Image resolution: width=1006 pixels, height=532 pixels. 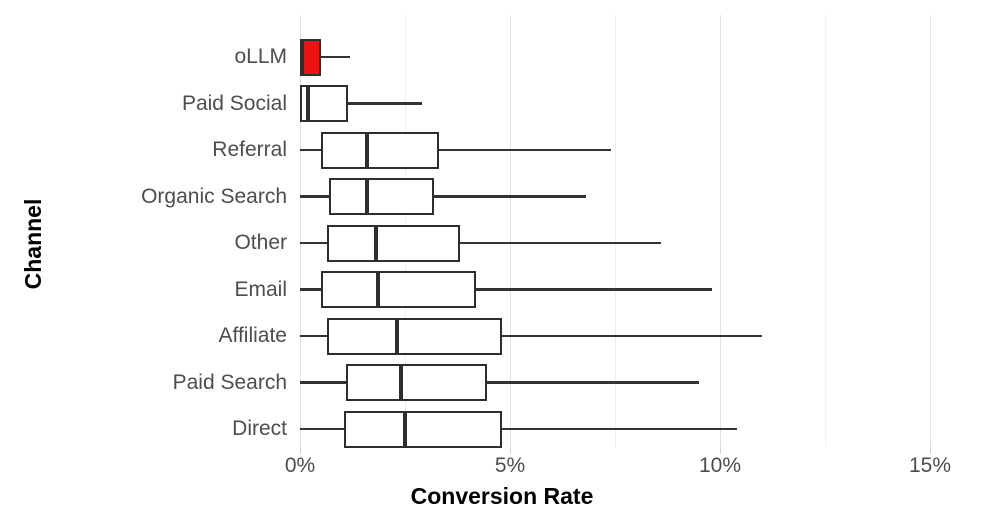 I want to click on y-category-label-organic-search: Organic Search, so click(x=214, y=196).